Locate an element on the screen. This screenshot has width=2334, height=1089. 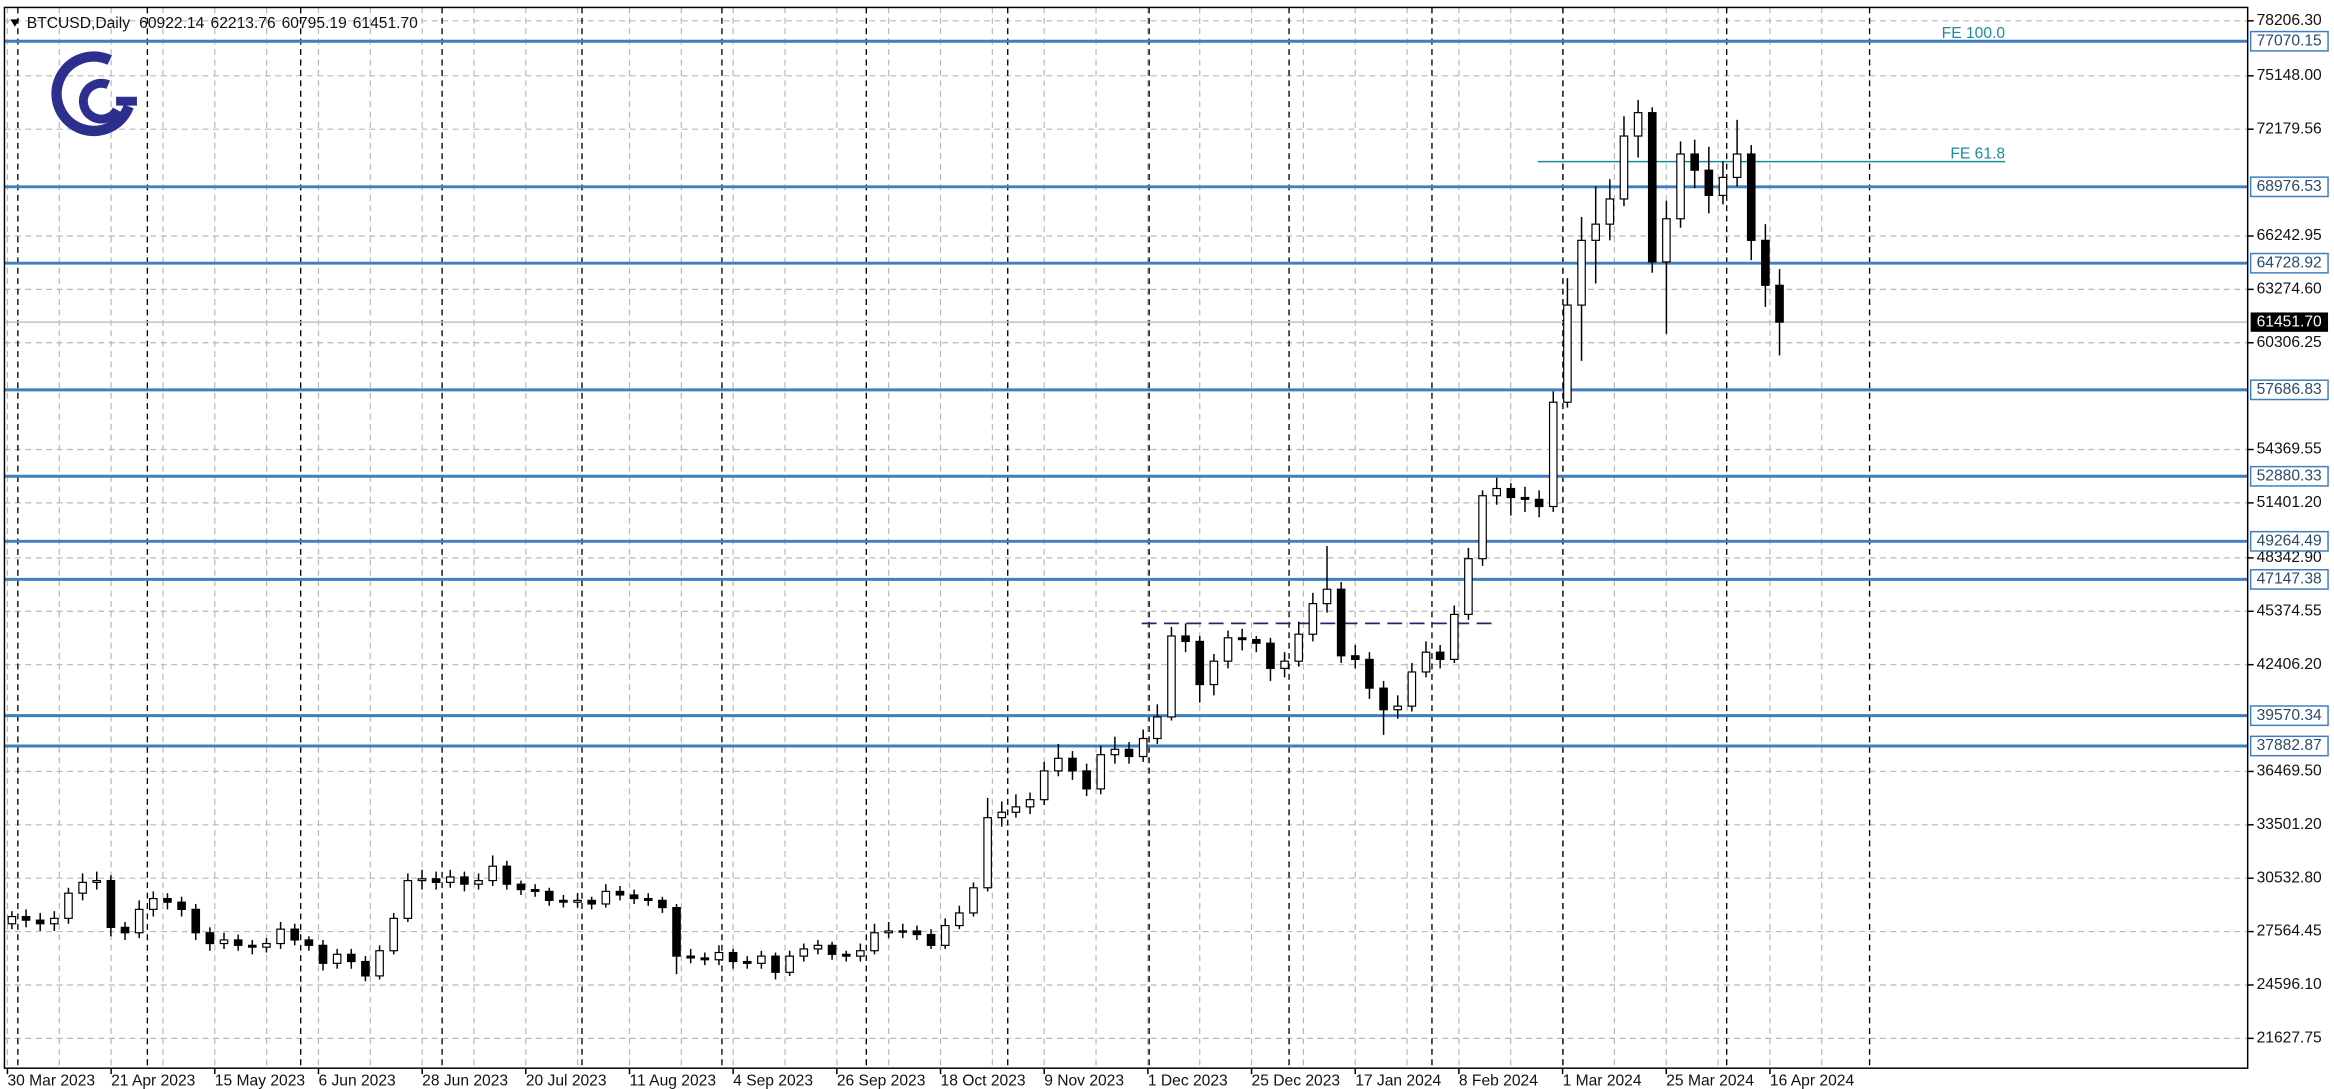
y-tick-label: 36469.50 is located at coordinates (2289, 771).